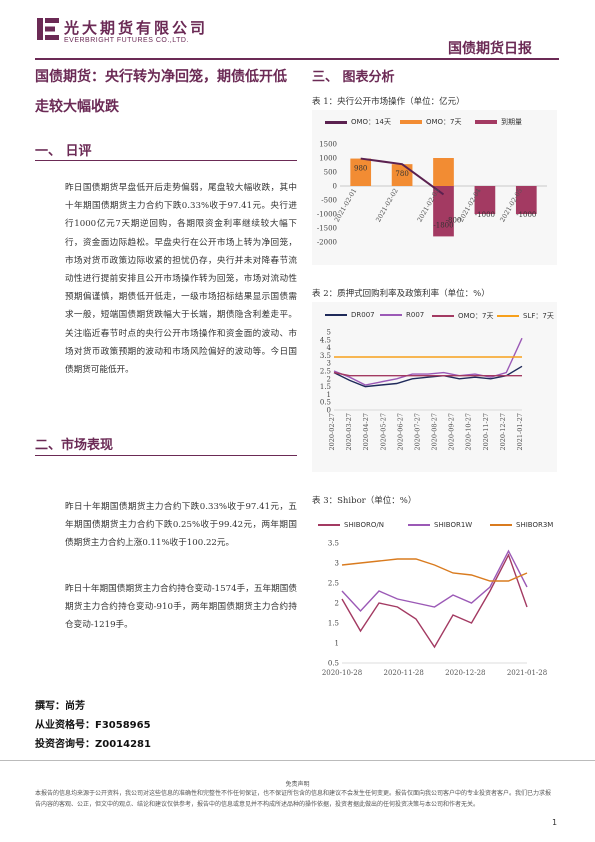 The width and height of the screenshot is (595, 842). What do you see at coordinates (403, 673) in the screenshot?
I see `chart3-x-tick: 2020-11-28` at bounding box center [403, 673].